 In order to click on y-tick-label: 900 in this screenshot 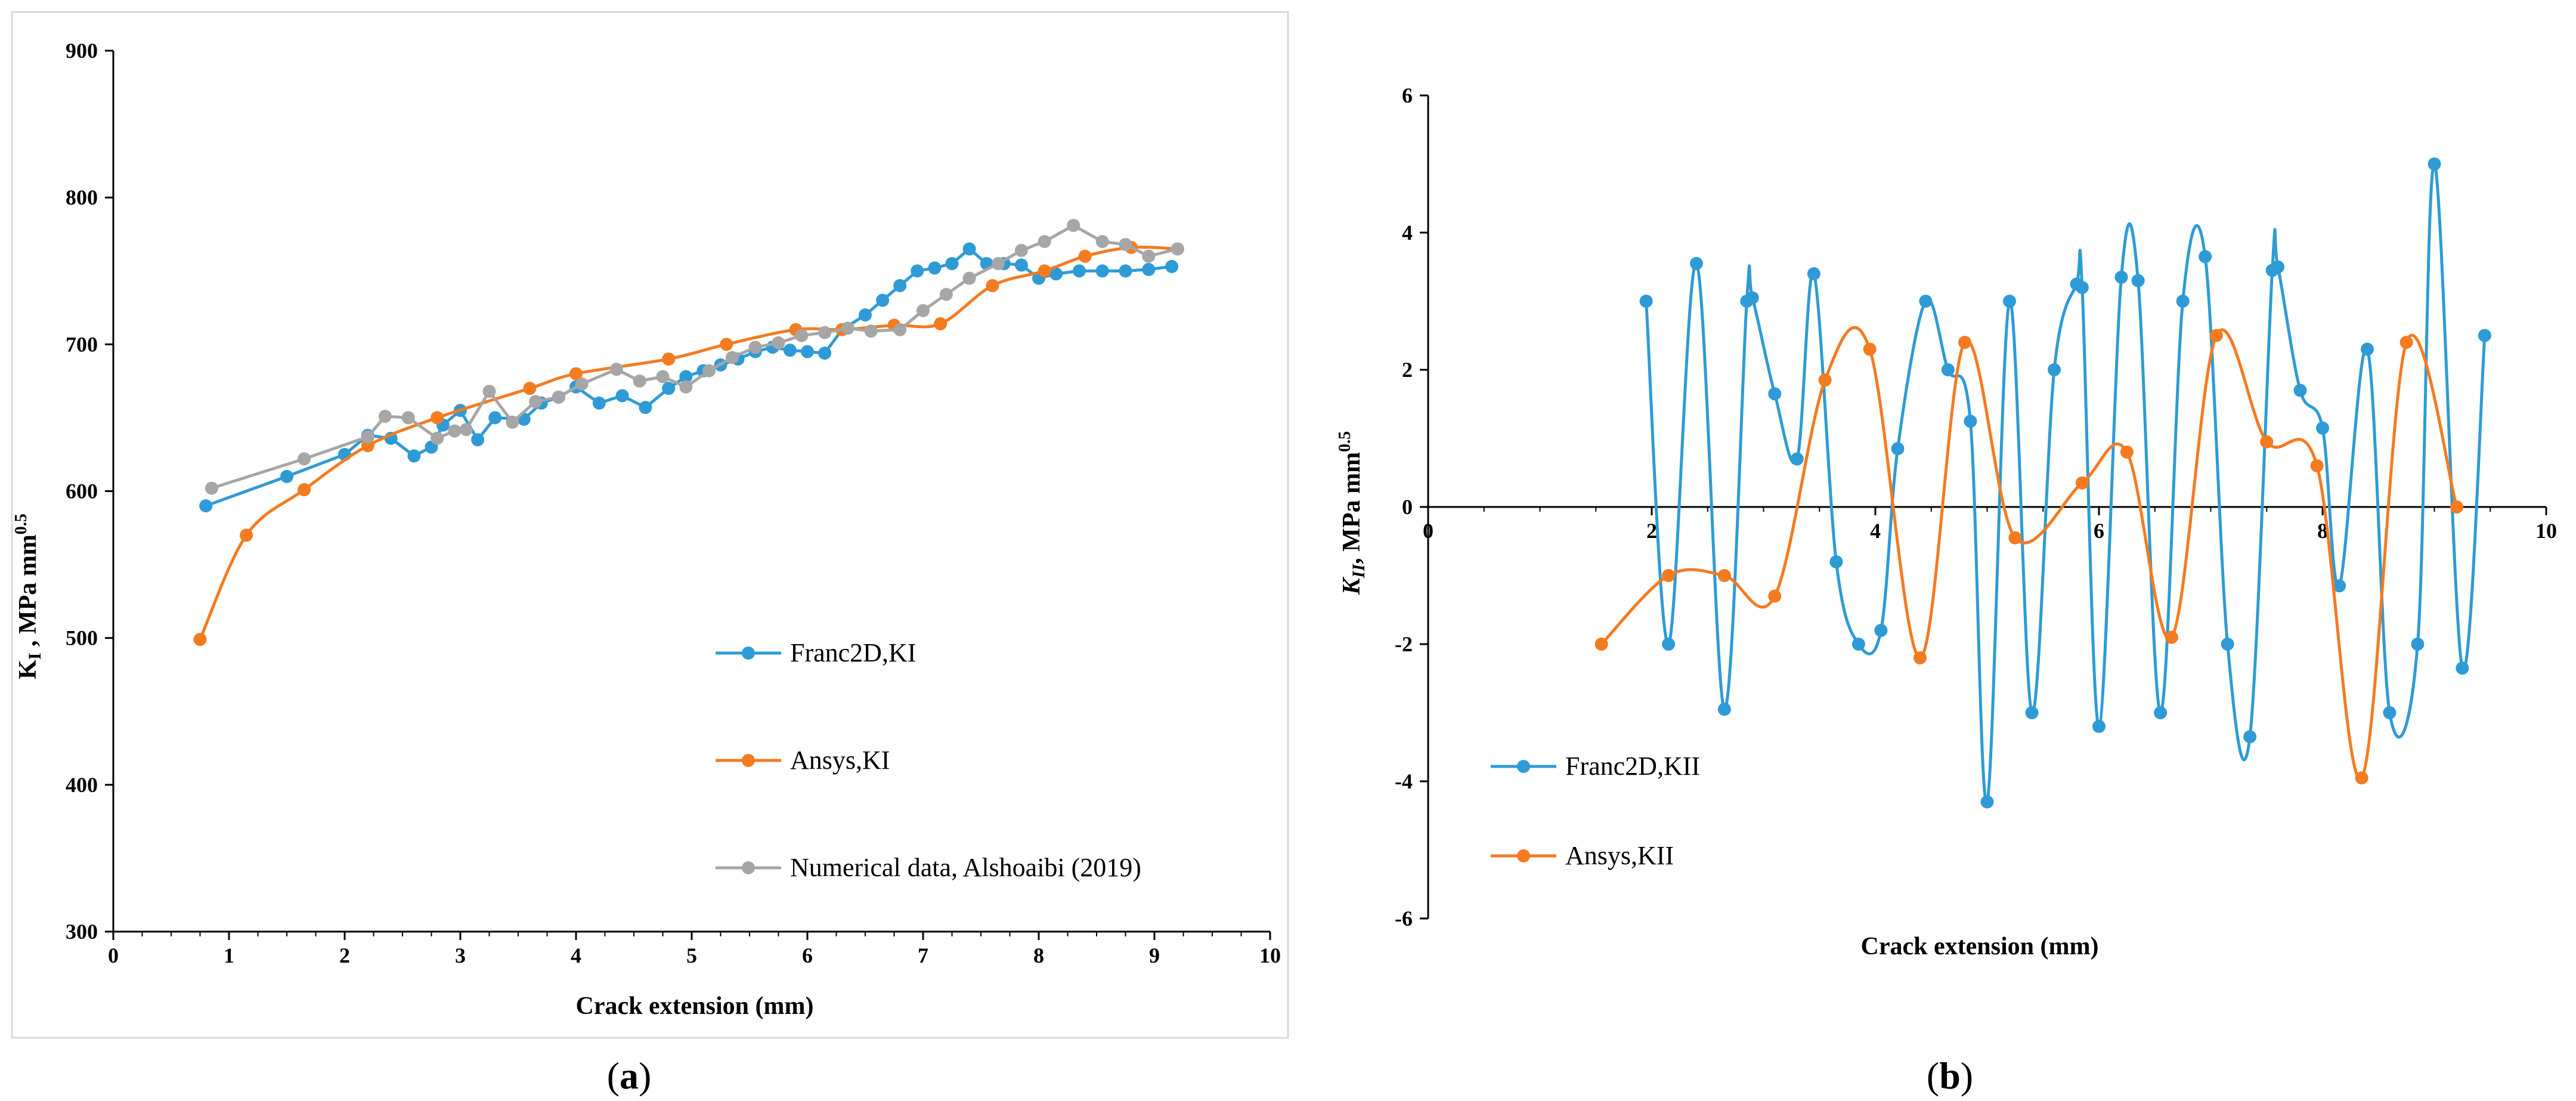, I will do `click(82, 51)`.